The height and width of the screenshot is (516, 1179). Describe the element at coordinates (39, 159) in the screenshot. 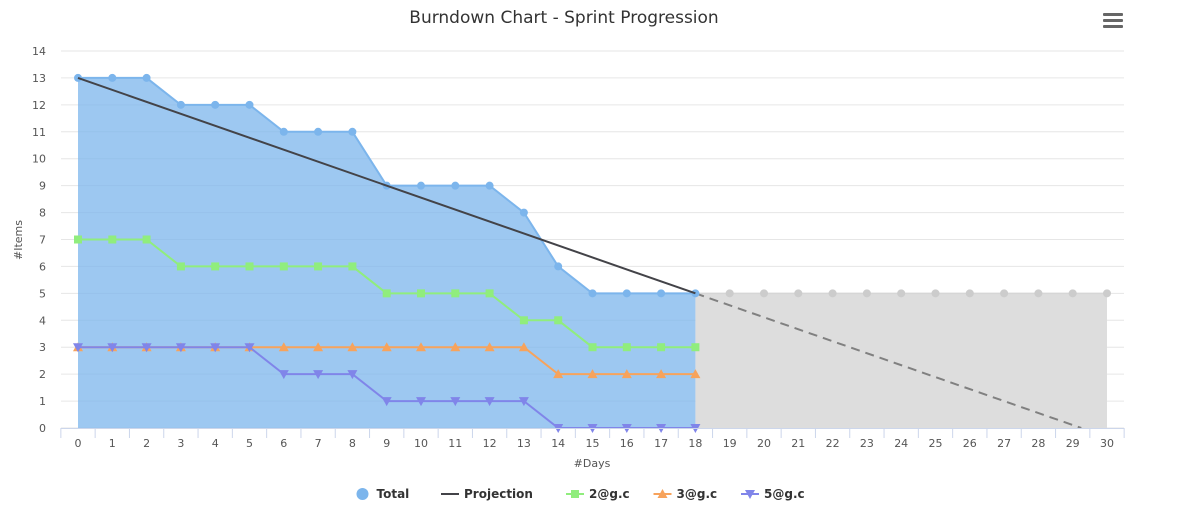

I see `y-tick-label: 10` at that location.